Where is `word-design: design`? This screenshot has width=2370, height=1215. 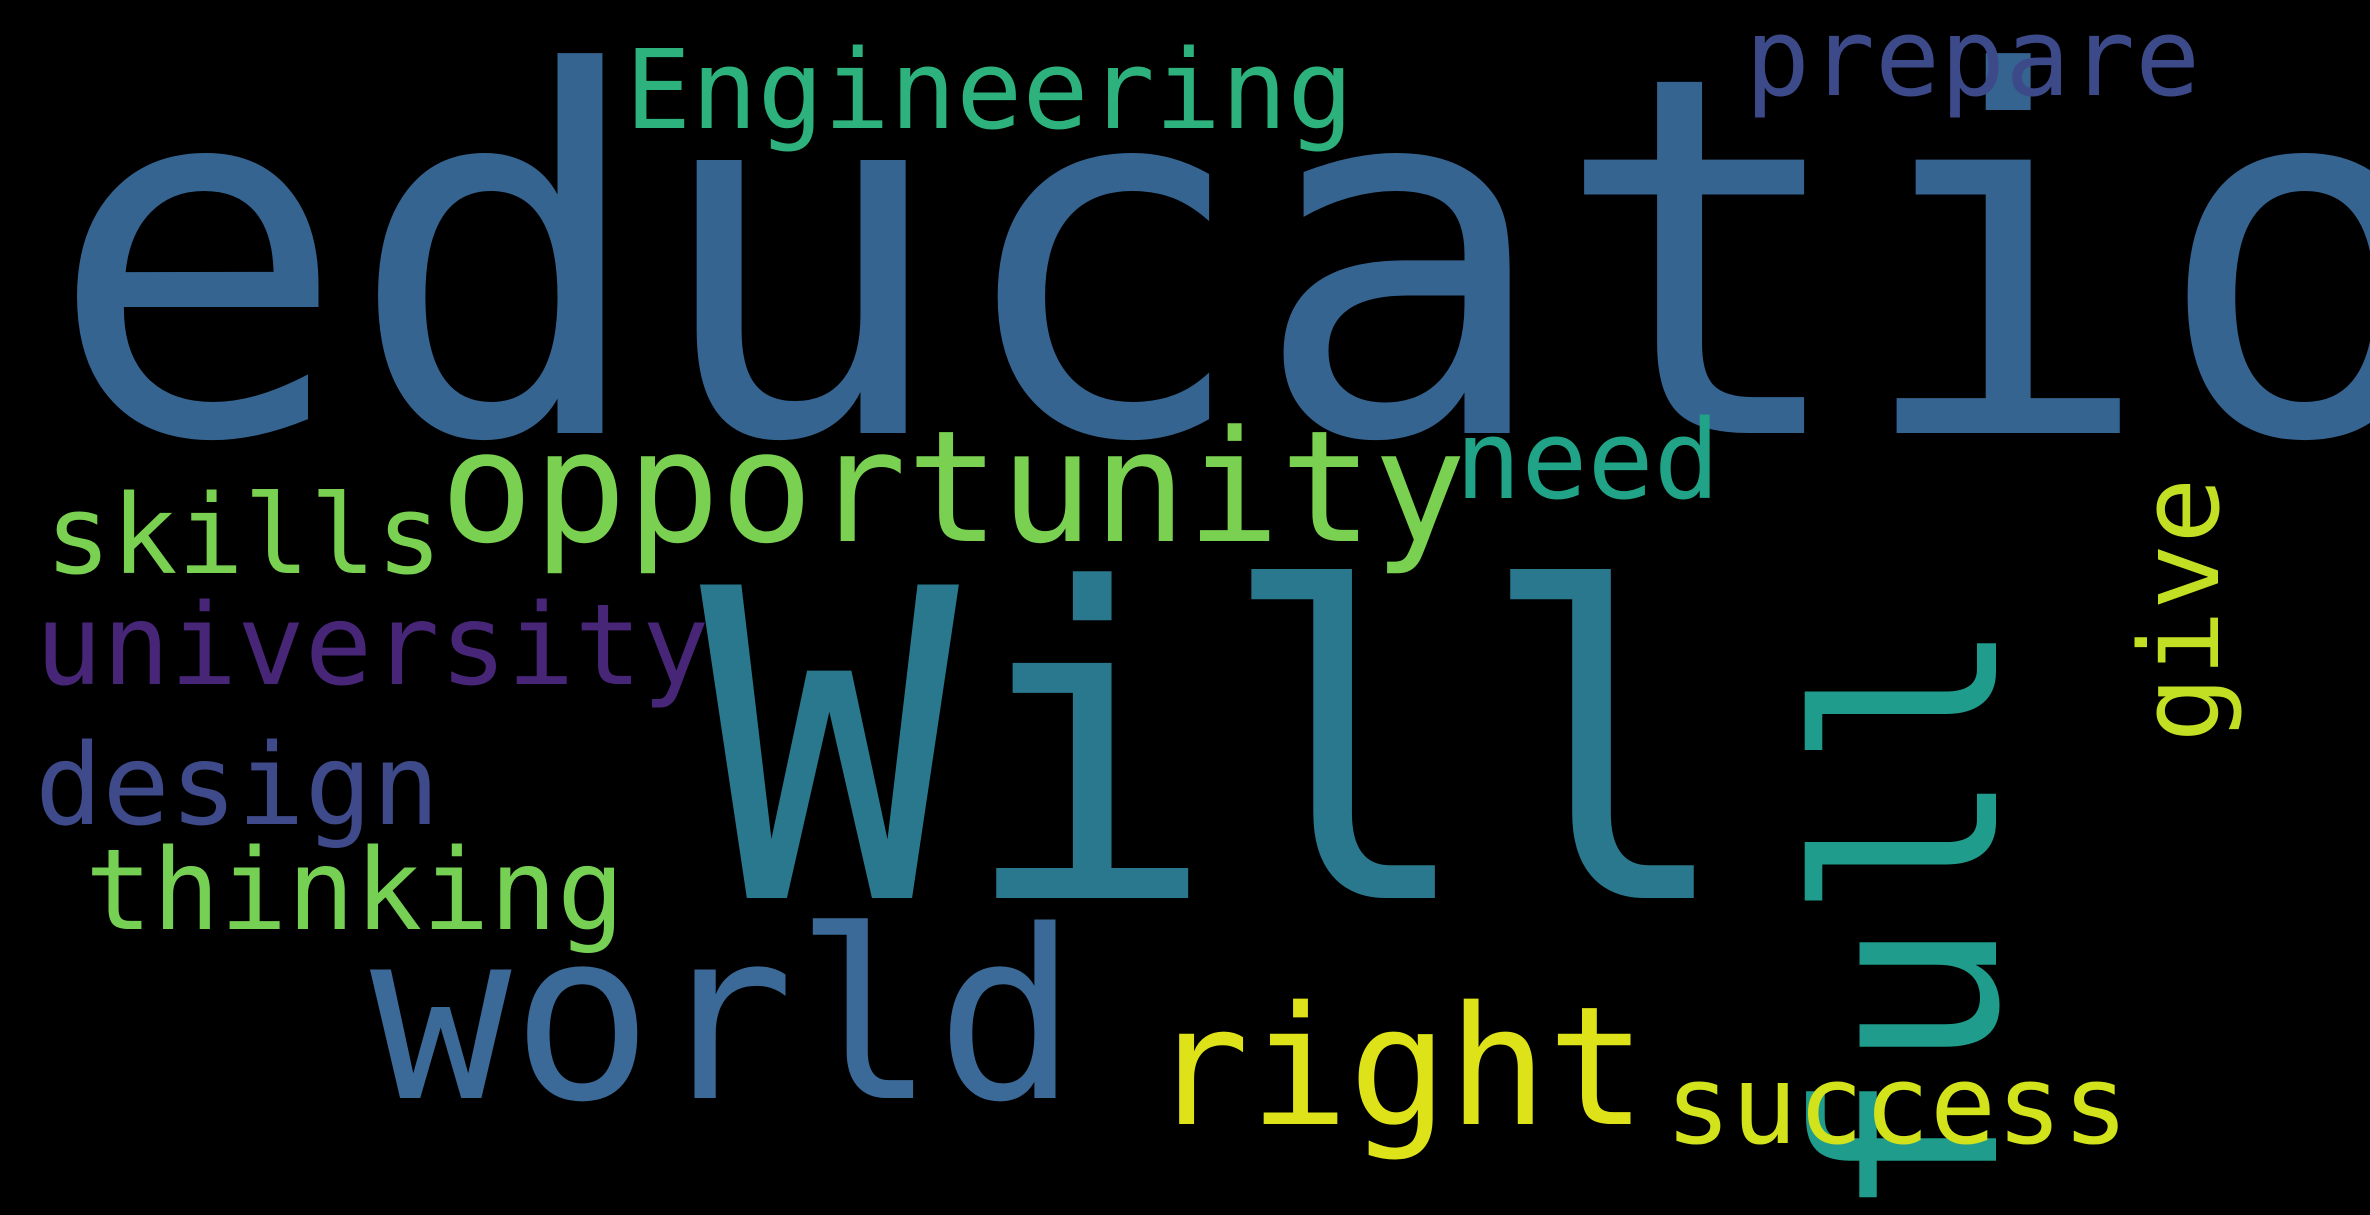 word-design: design is located at coordinates (237, 786).